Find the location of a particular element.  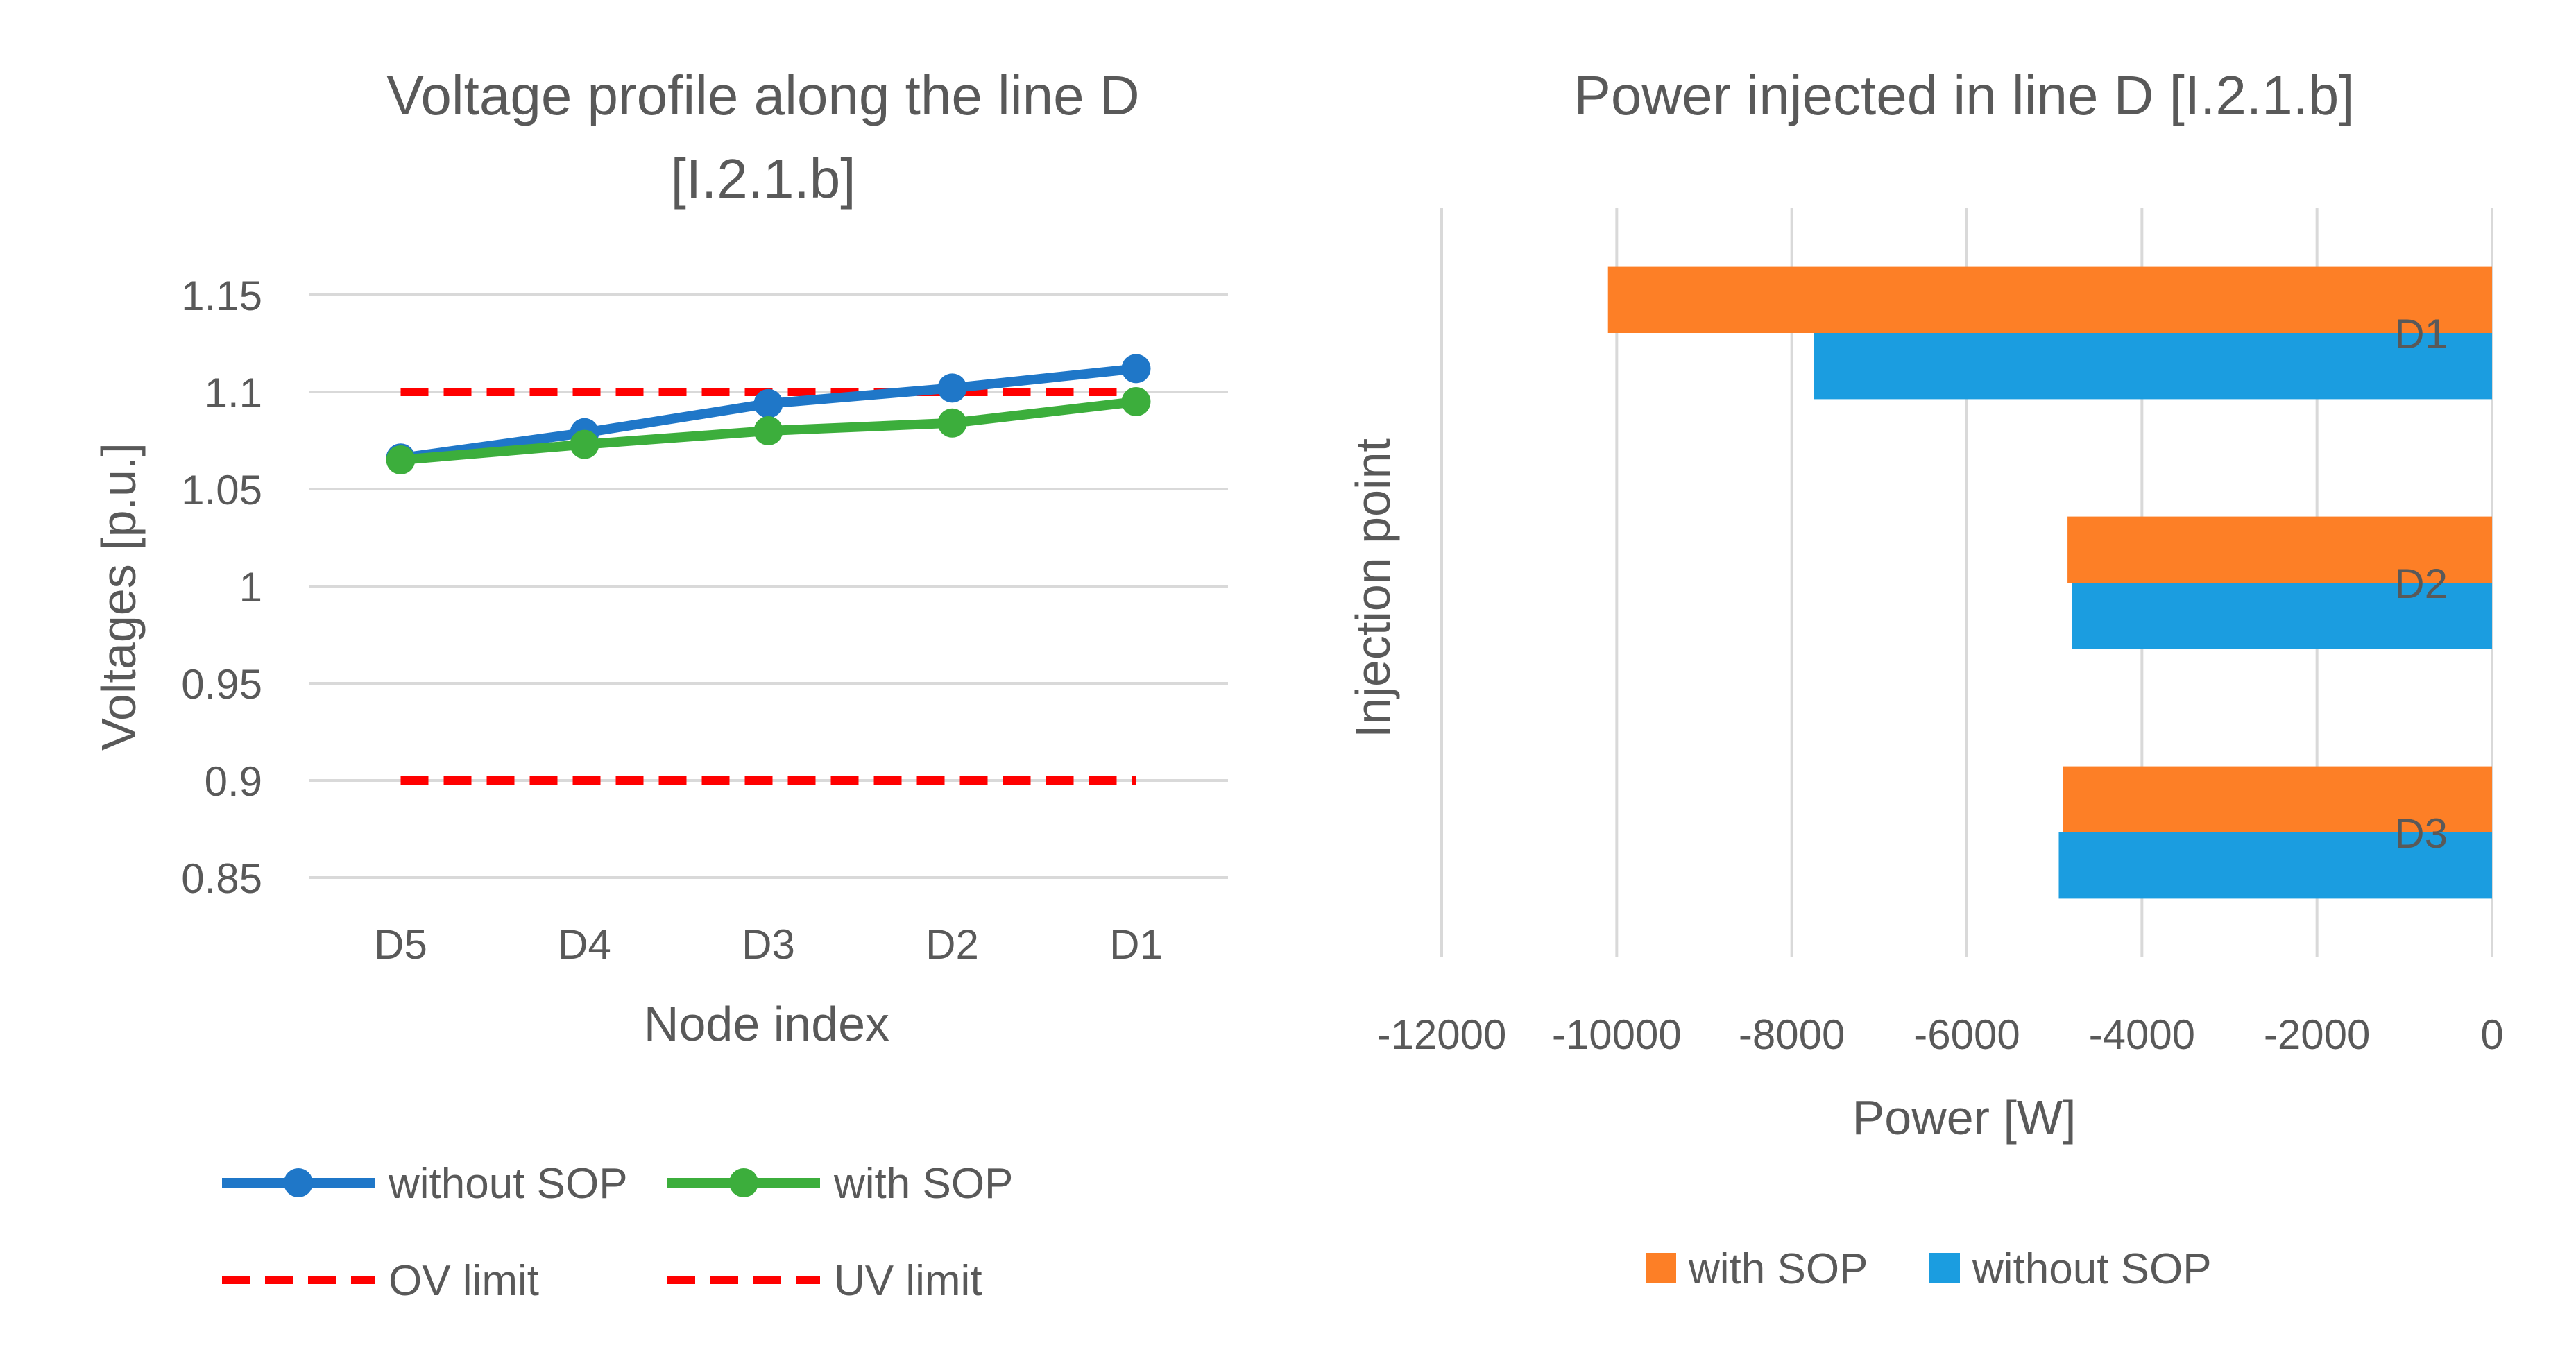

x-tick-label: -8000 is located at coordinates (1792, 1034).